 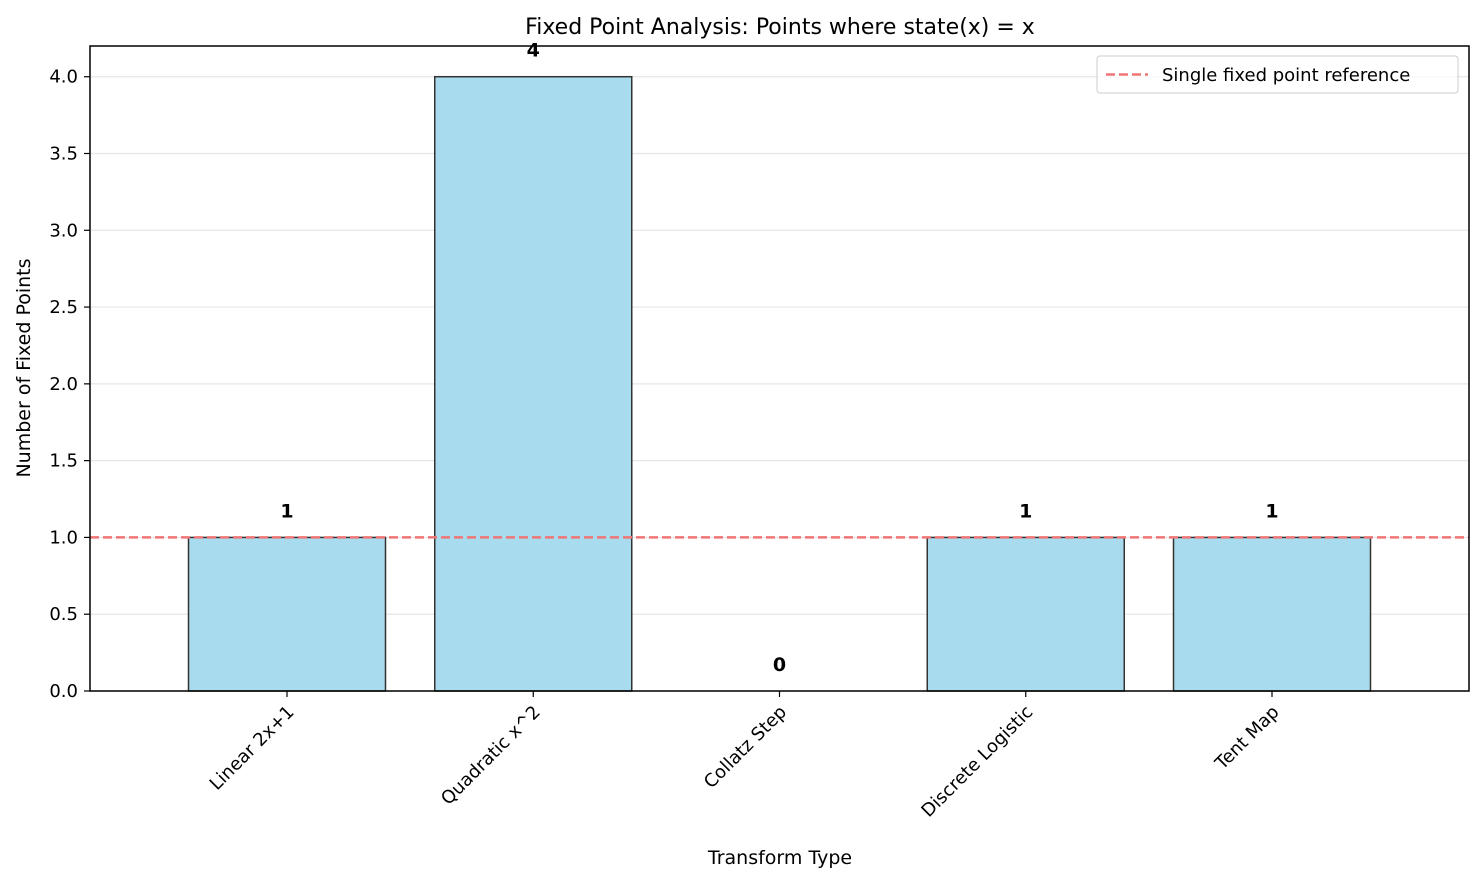 I want to click on x-tick-label: Linear 2x+1, so click(x=252, y=748).